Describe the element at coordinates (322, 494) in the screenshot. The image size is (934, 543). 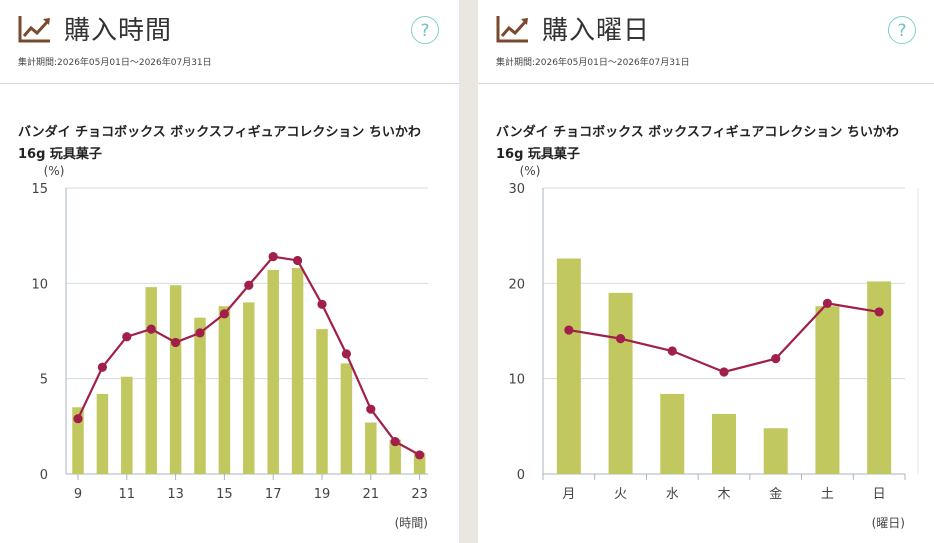
I see `x-tick-label: 19` at that location.